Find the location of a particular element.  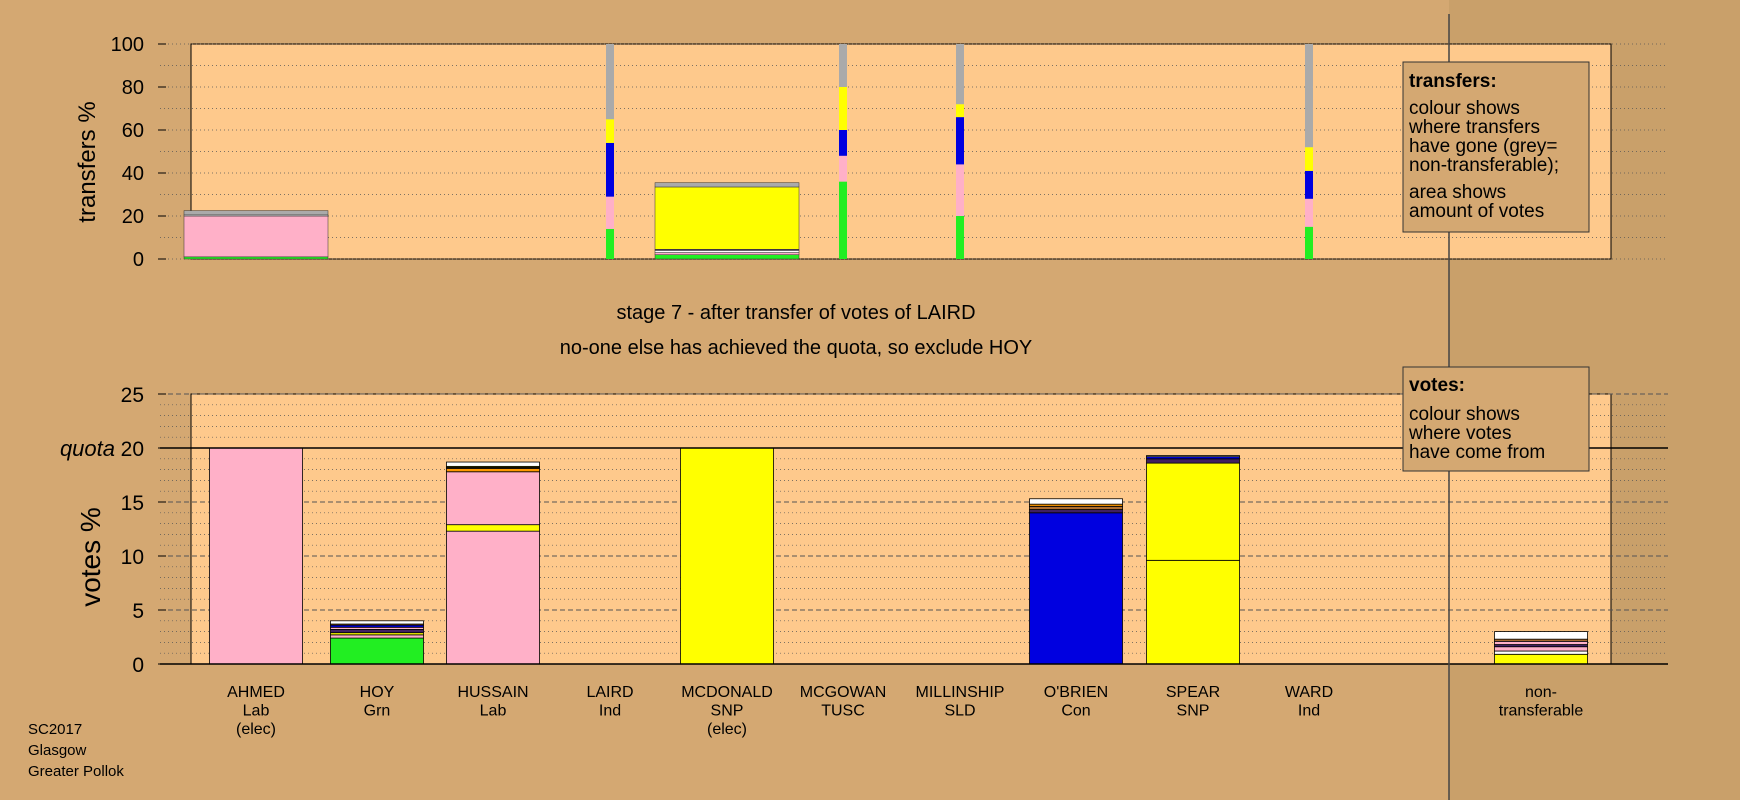

transfers-legend-line: colour shows is located at coordinates (1464, 108).